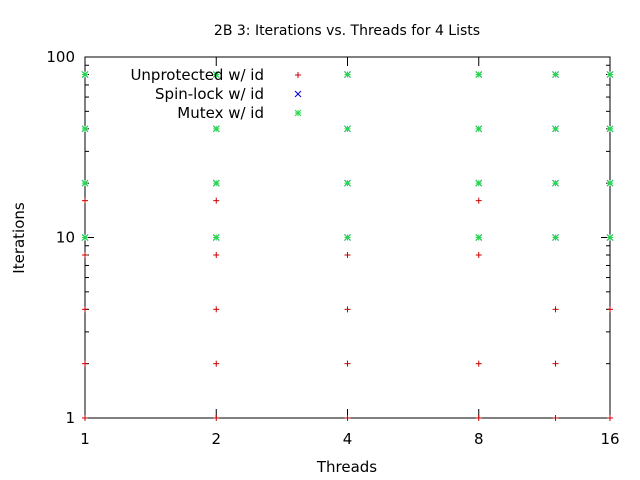 The image size is (640, 480). Describe the element at coordinates (19, 238) in the screenshot. I see `y-axis-label: Iterations` at that location.